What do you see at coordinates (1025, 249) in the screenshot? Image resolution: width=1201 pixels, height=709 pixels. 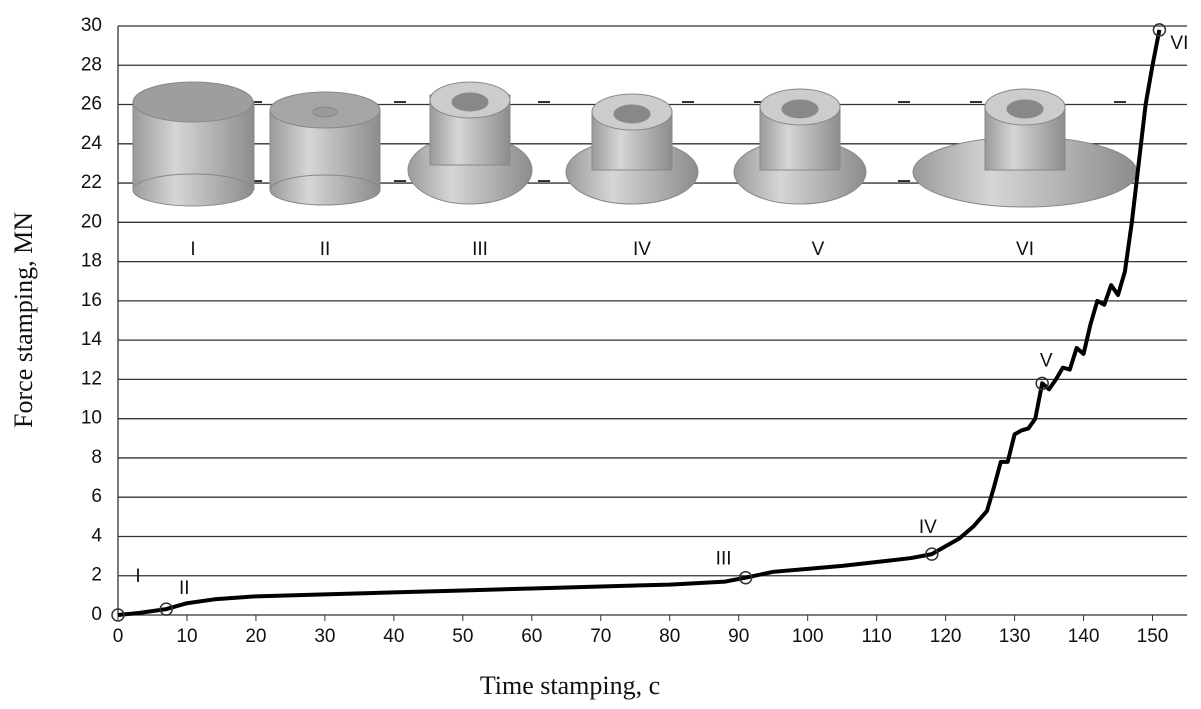 I see `shape-label: VI` at bounding box center [1025, 249].